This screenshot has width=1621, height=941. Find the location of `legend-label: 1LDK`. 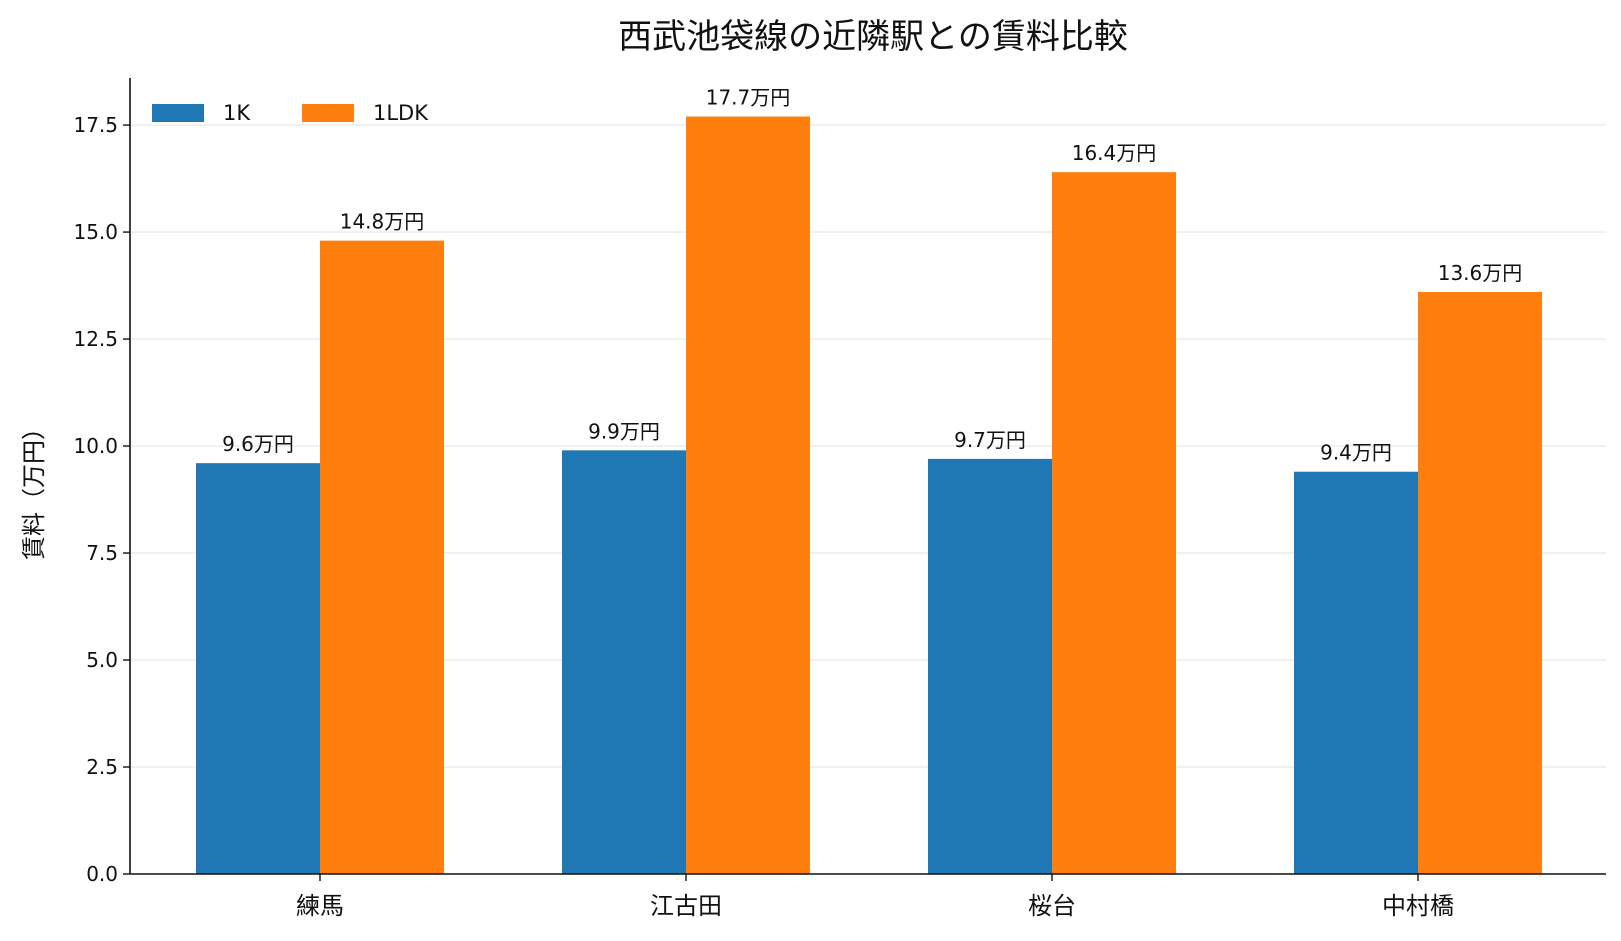

legend-label: 1LDK is located at coordinates (401, 113).